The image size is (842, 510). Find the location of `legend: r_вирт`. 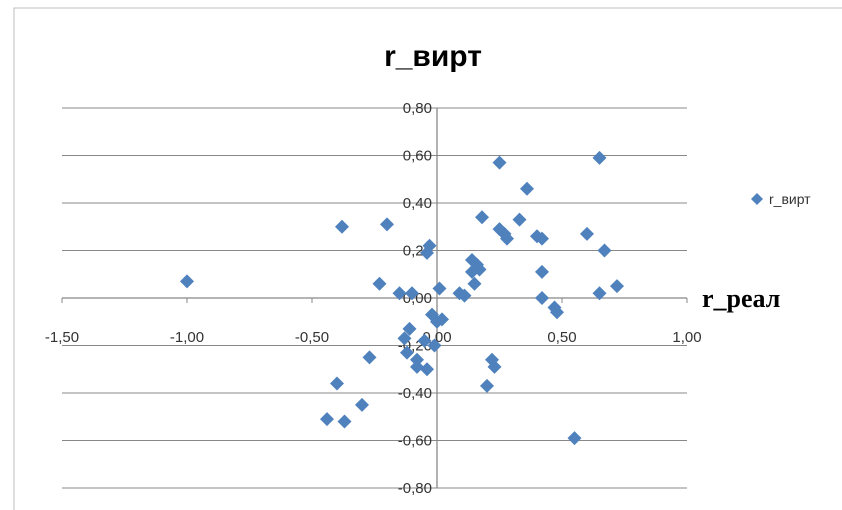

legend: r_вирт is located at coordinates (781, 199).